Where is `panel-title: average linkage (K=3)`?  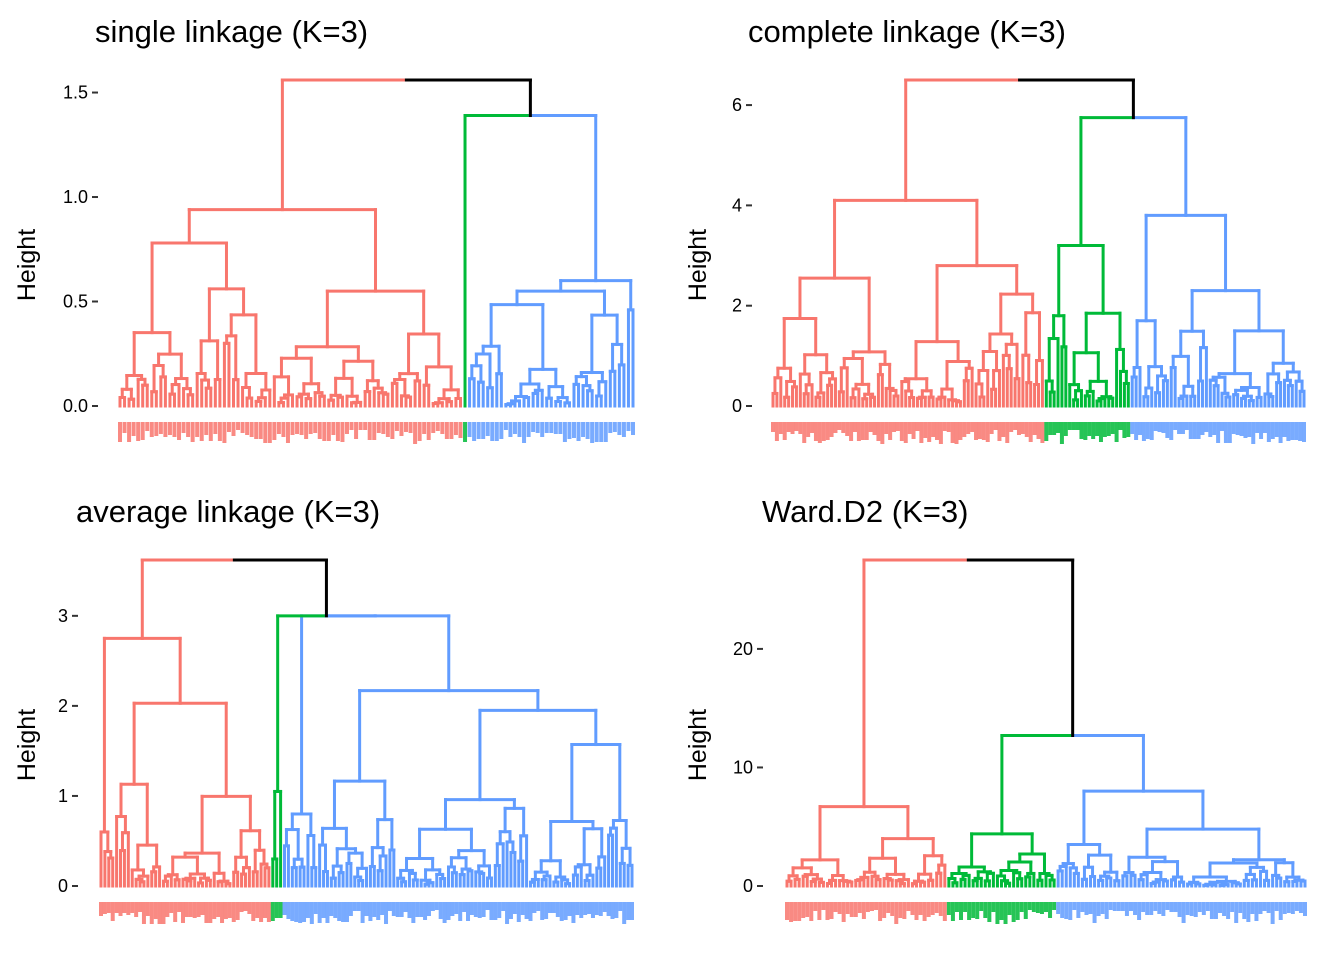 panel-title: average linkage (K=3) is located at coordinates (228, 511).